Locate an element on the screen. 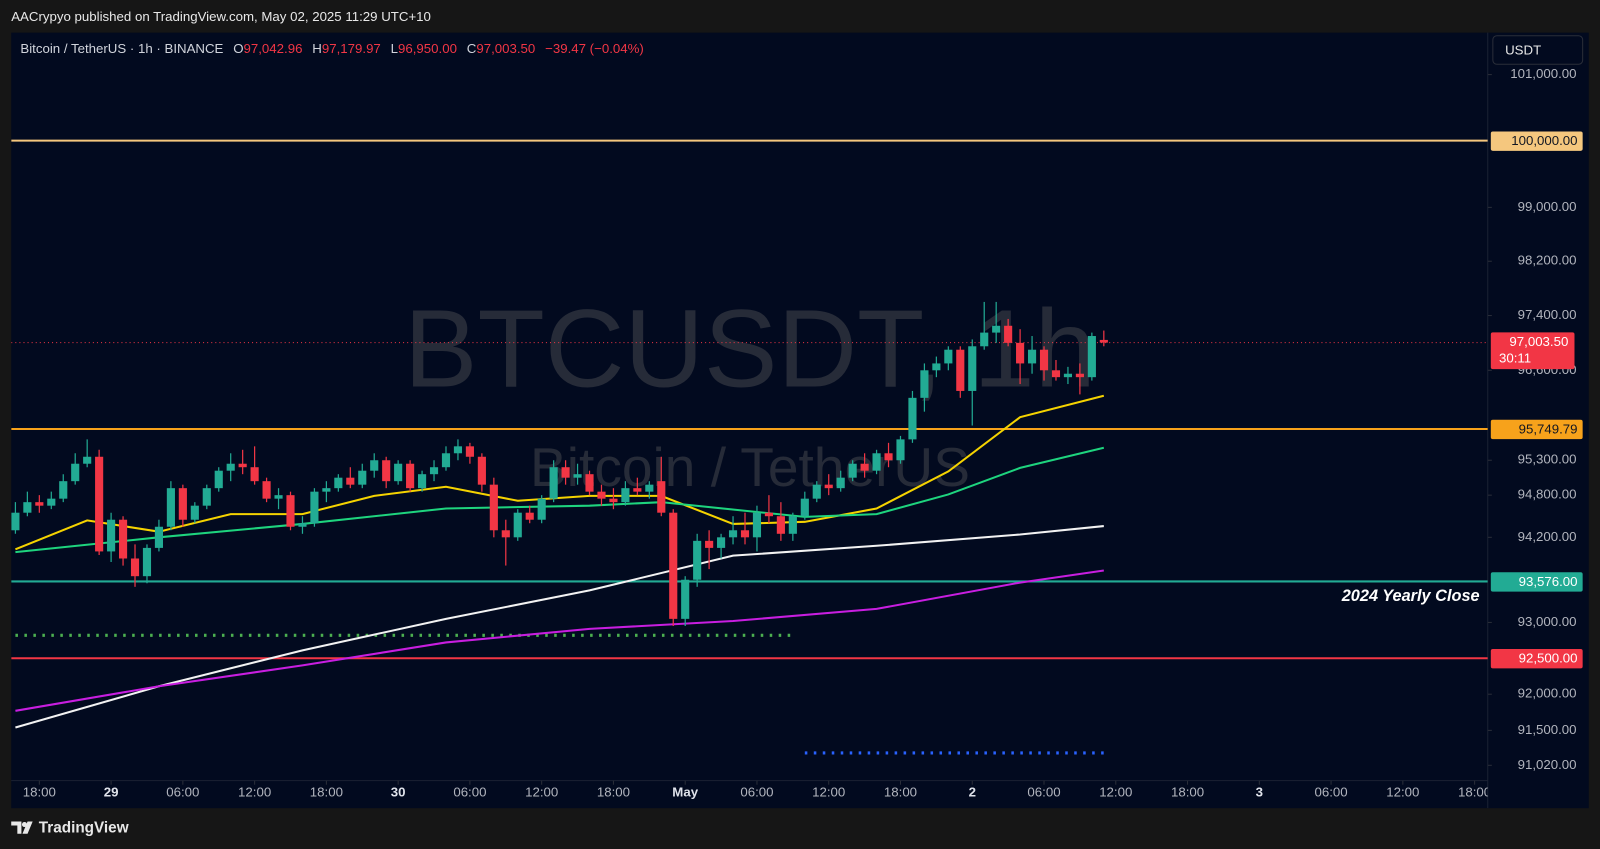  last-price-box is located at coordinates (1532, 351).